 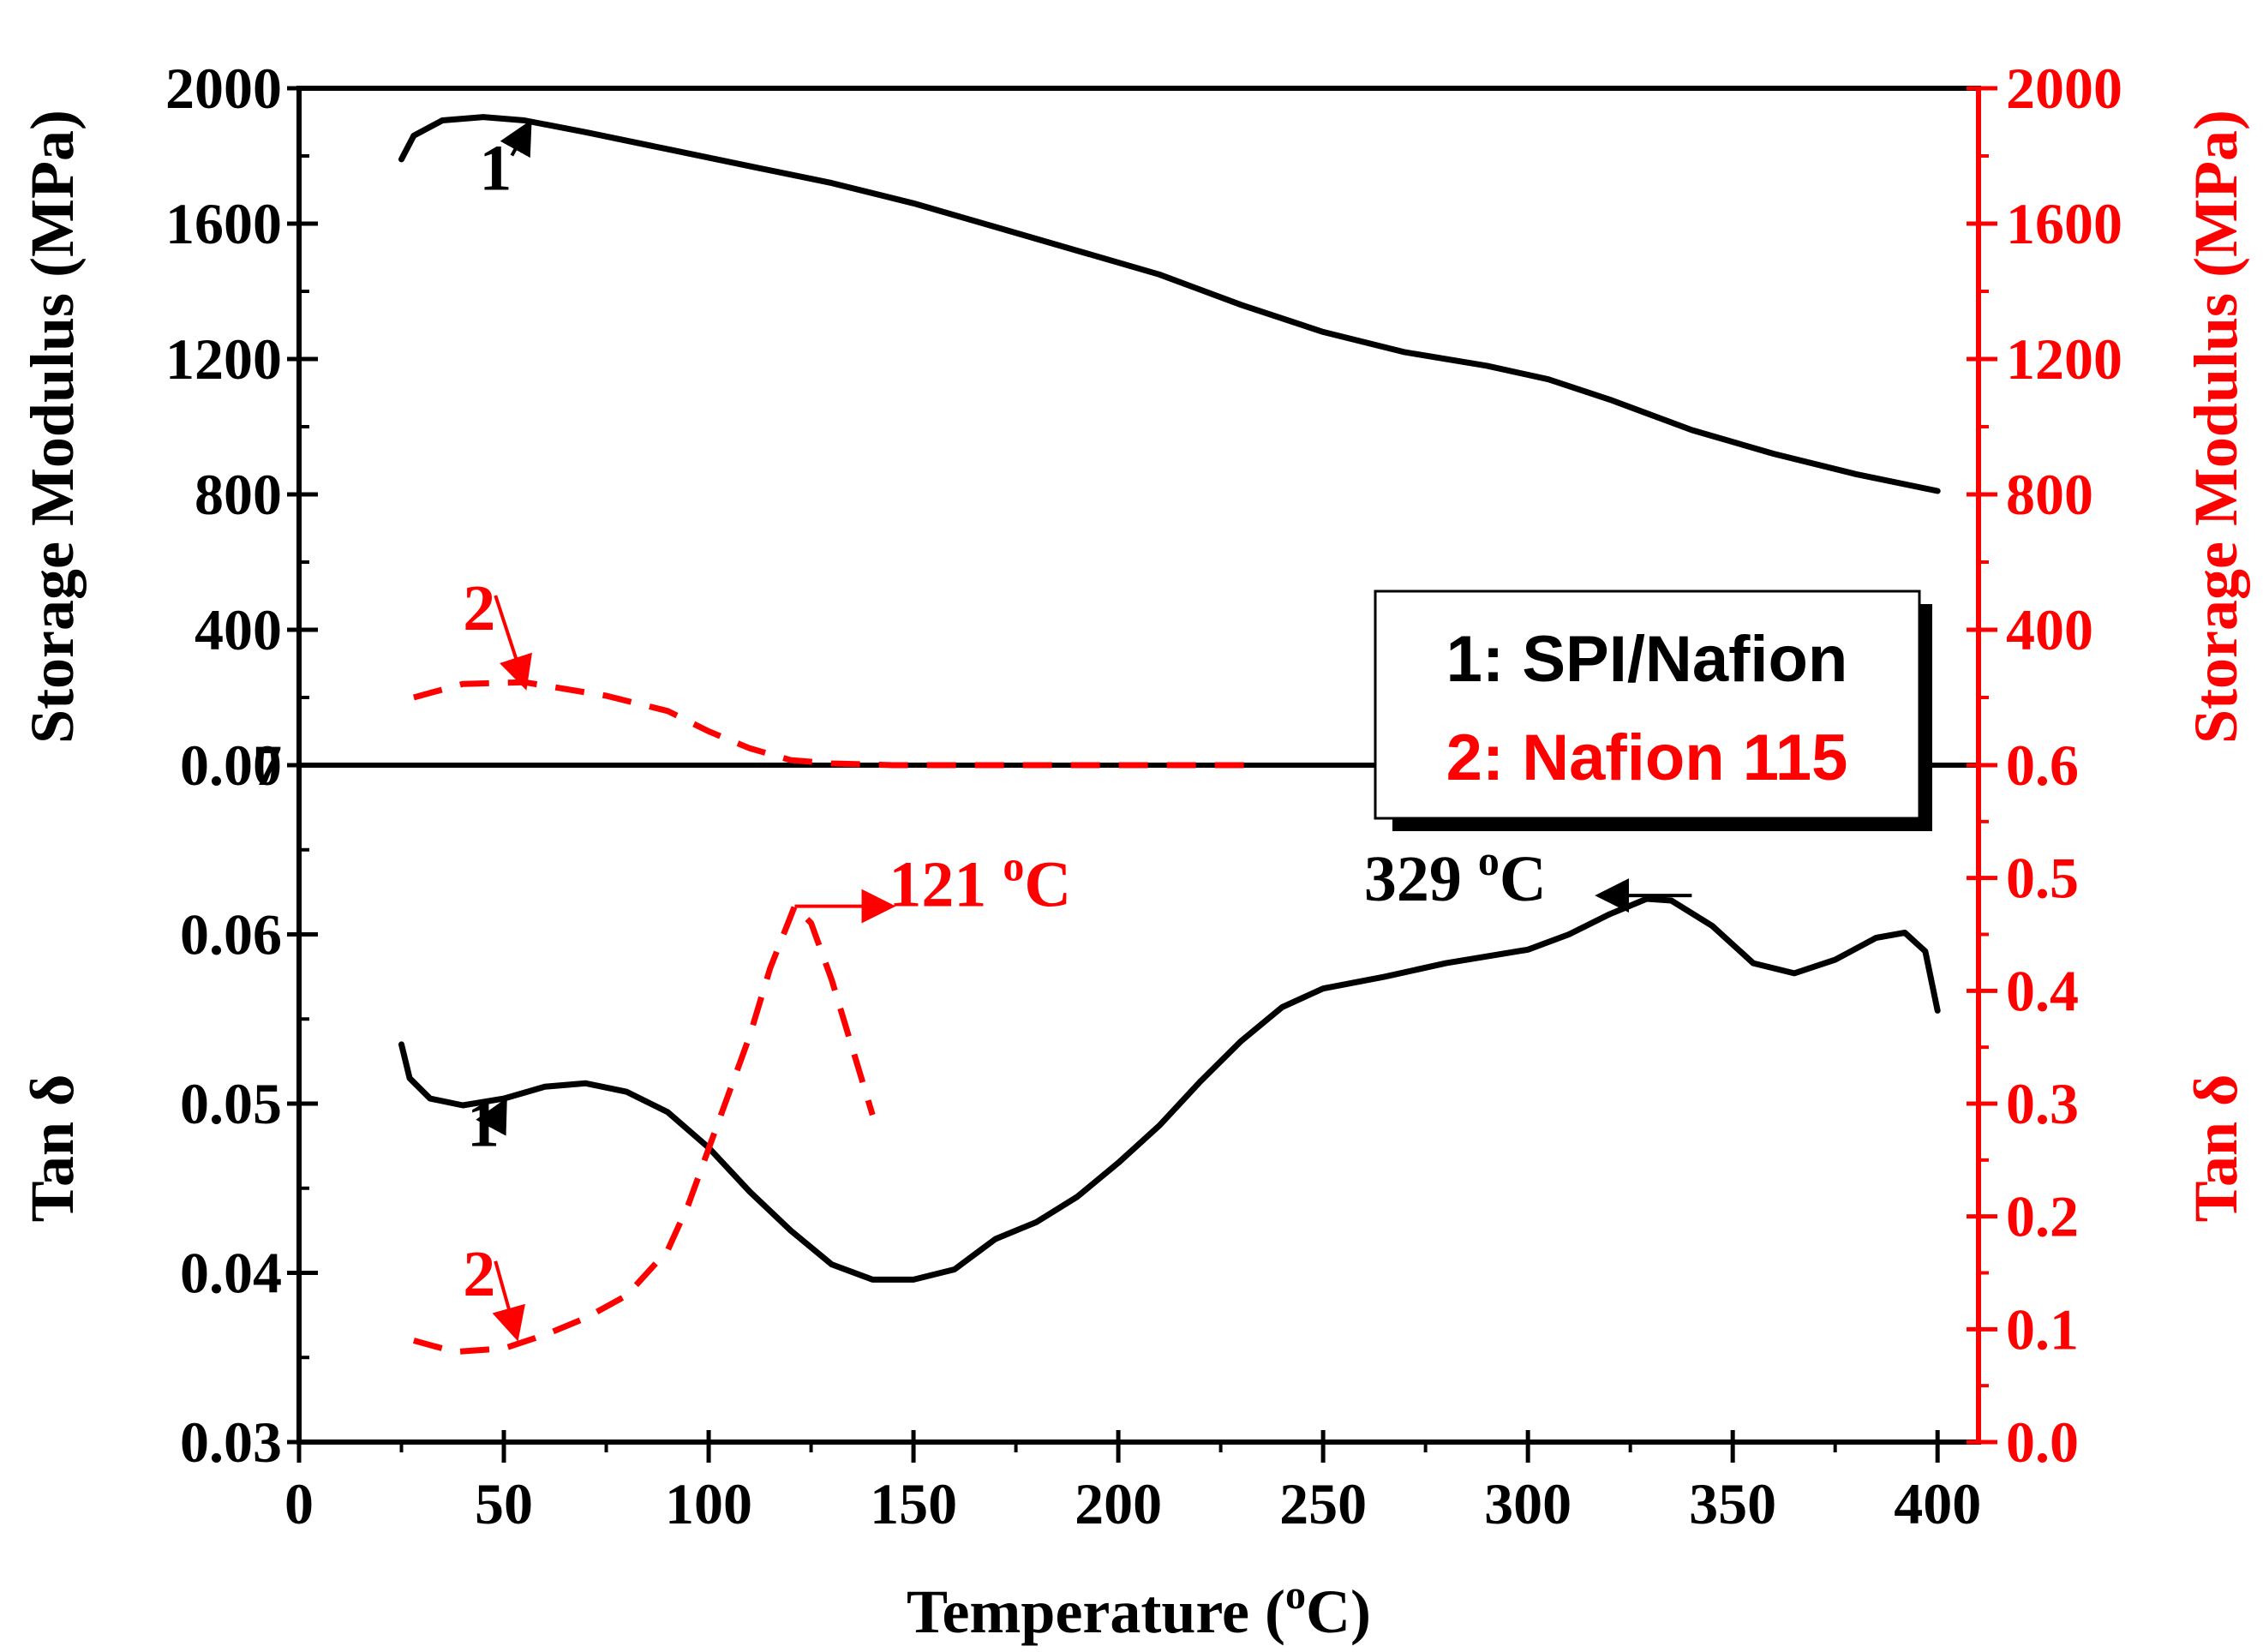 I want to click on left-ytick-label-1: 0.06, so click(x=231, y=934).